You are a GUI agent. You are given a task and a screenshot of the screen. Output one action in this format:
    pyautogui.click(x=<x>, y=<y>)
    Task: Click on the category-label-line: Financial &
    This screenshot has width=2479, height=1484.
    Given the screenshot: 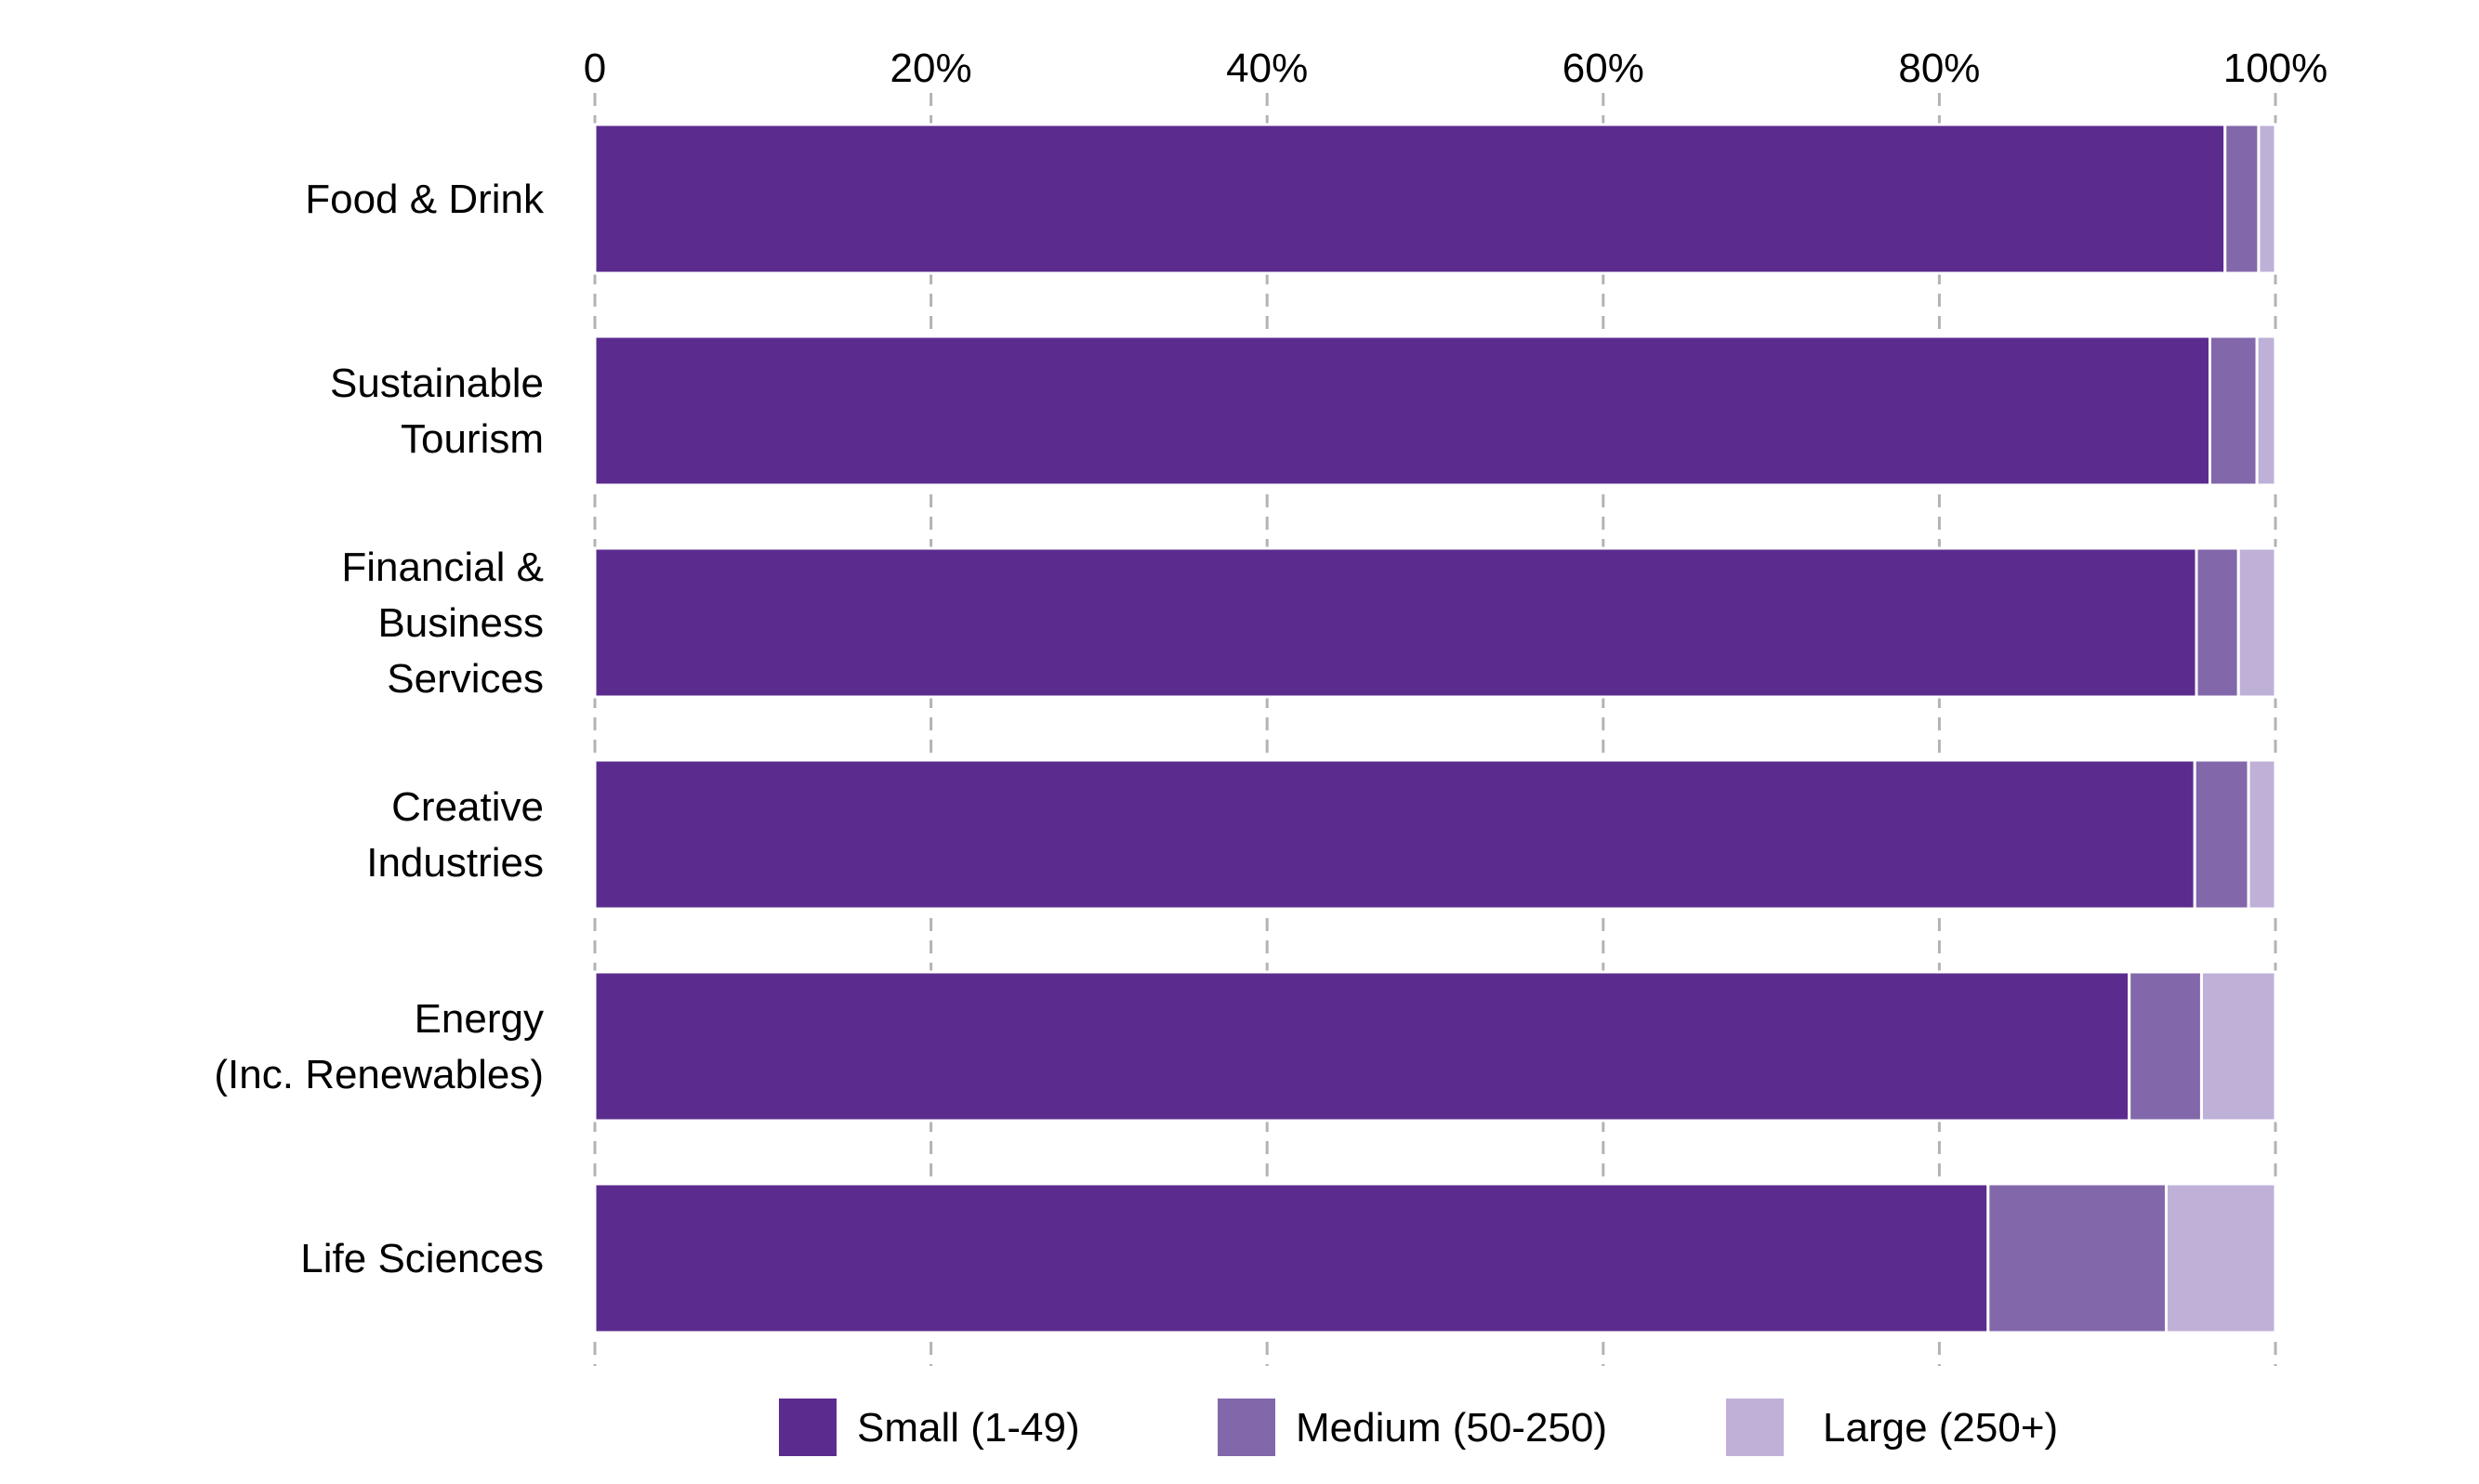 What is the action you would take?
    pyautogui.click(x=442, y=568)
    